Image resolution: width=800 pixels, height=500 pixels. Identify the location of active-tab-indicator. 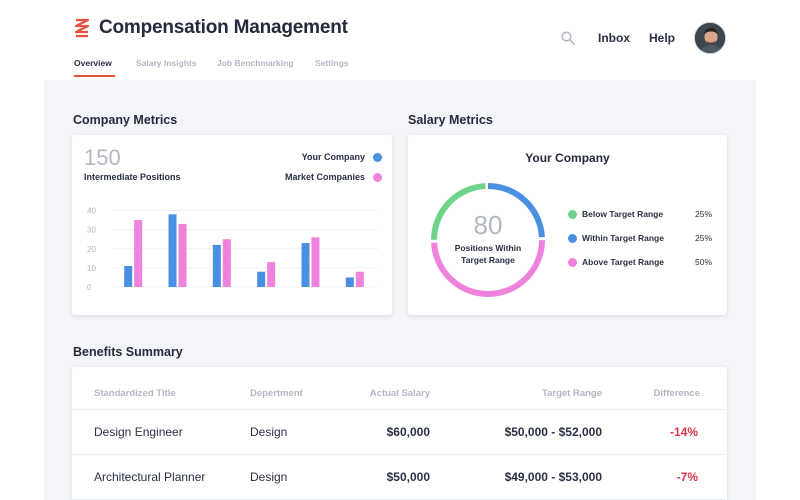
(94, 76).